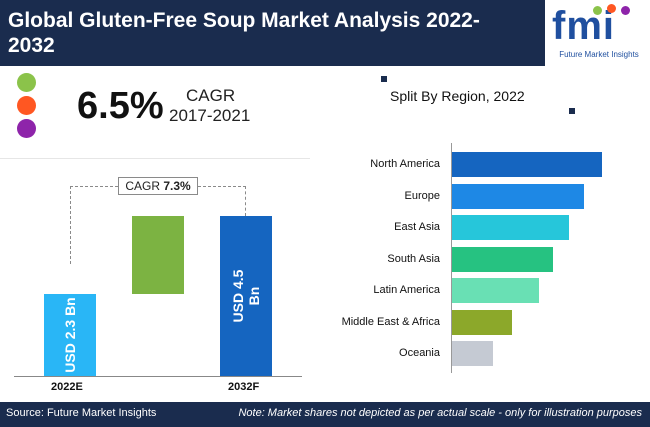 This screenshot has height=427, width=650. I want to click on source-text: Source: Future Market Insights, so click(81, 413).